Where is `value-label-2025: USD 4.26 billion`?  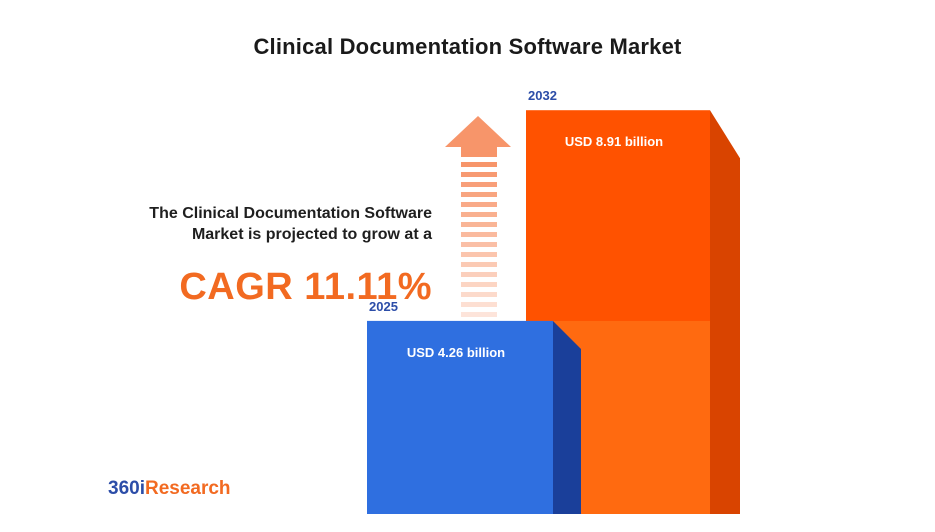
value-label-2025: USD 4.26 billion is located at coordinates (456, 352).